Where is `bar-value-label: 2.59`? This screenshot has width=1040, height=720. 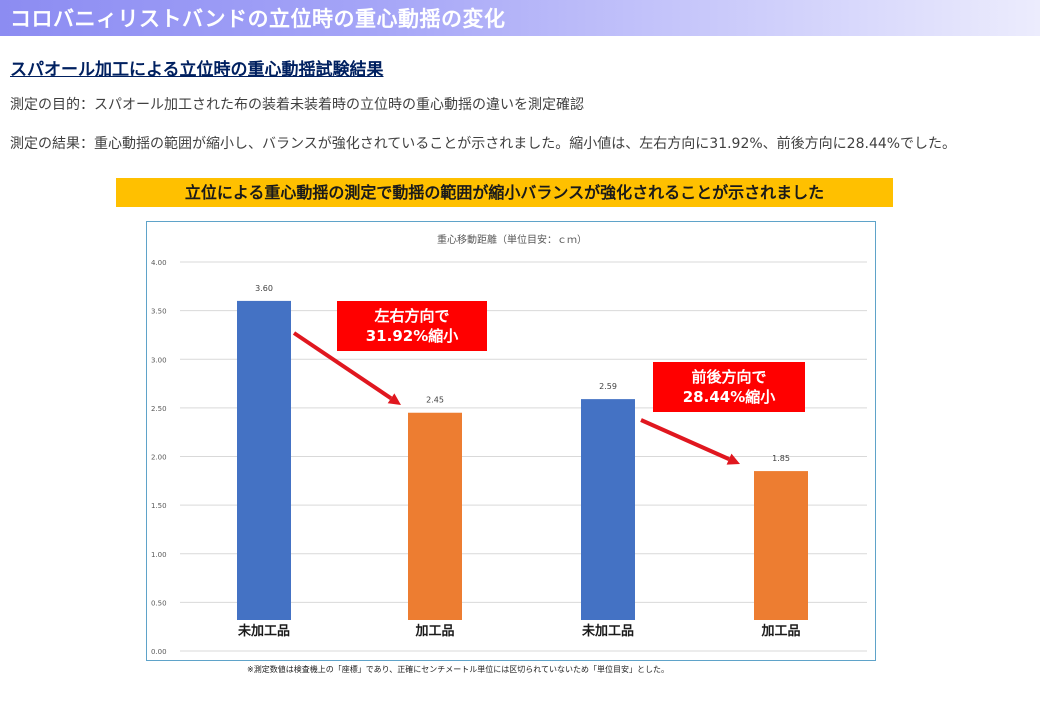 bar-value-label: 2.59 is located at coordinates (608, 386).